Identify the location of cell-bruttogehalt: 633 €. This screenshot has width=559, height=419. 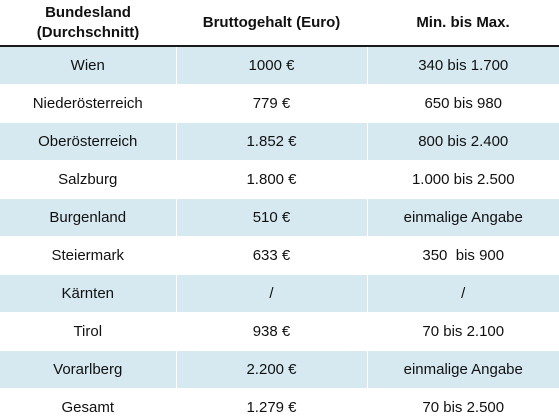
(271, 255).